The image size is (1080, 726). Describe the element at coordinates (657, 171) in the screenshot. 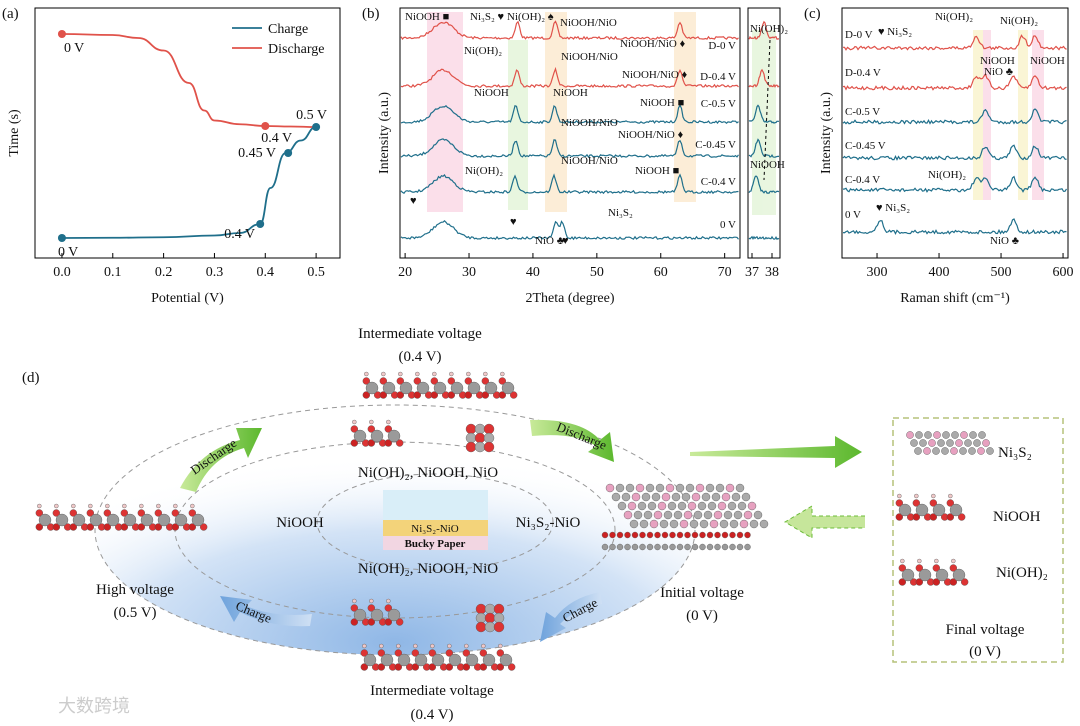

I see `peak-label: NiOOH ■` at that location.